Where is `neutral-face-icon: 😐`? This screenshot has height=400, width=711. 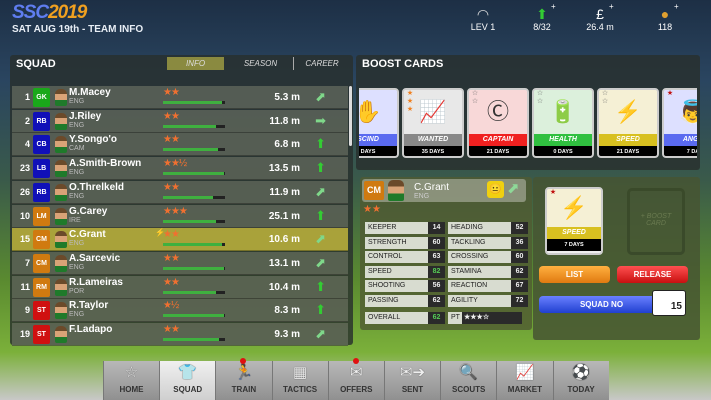 neutral-face-icon: 😐 is located at coordinates (495, 189).